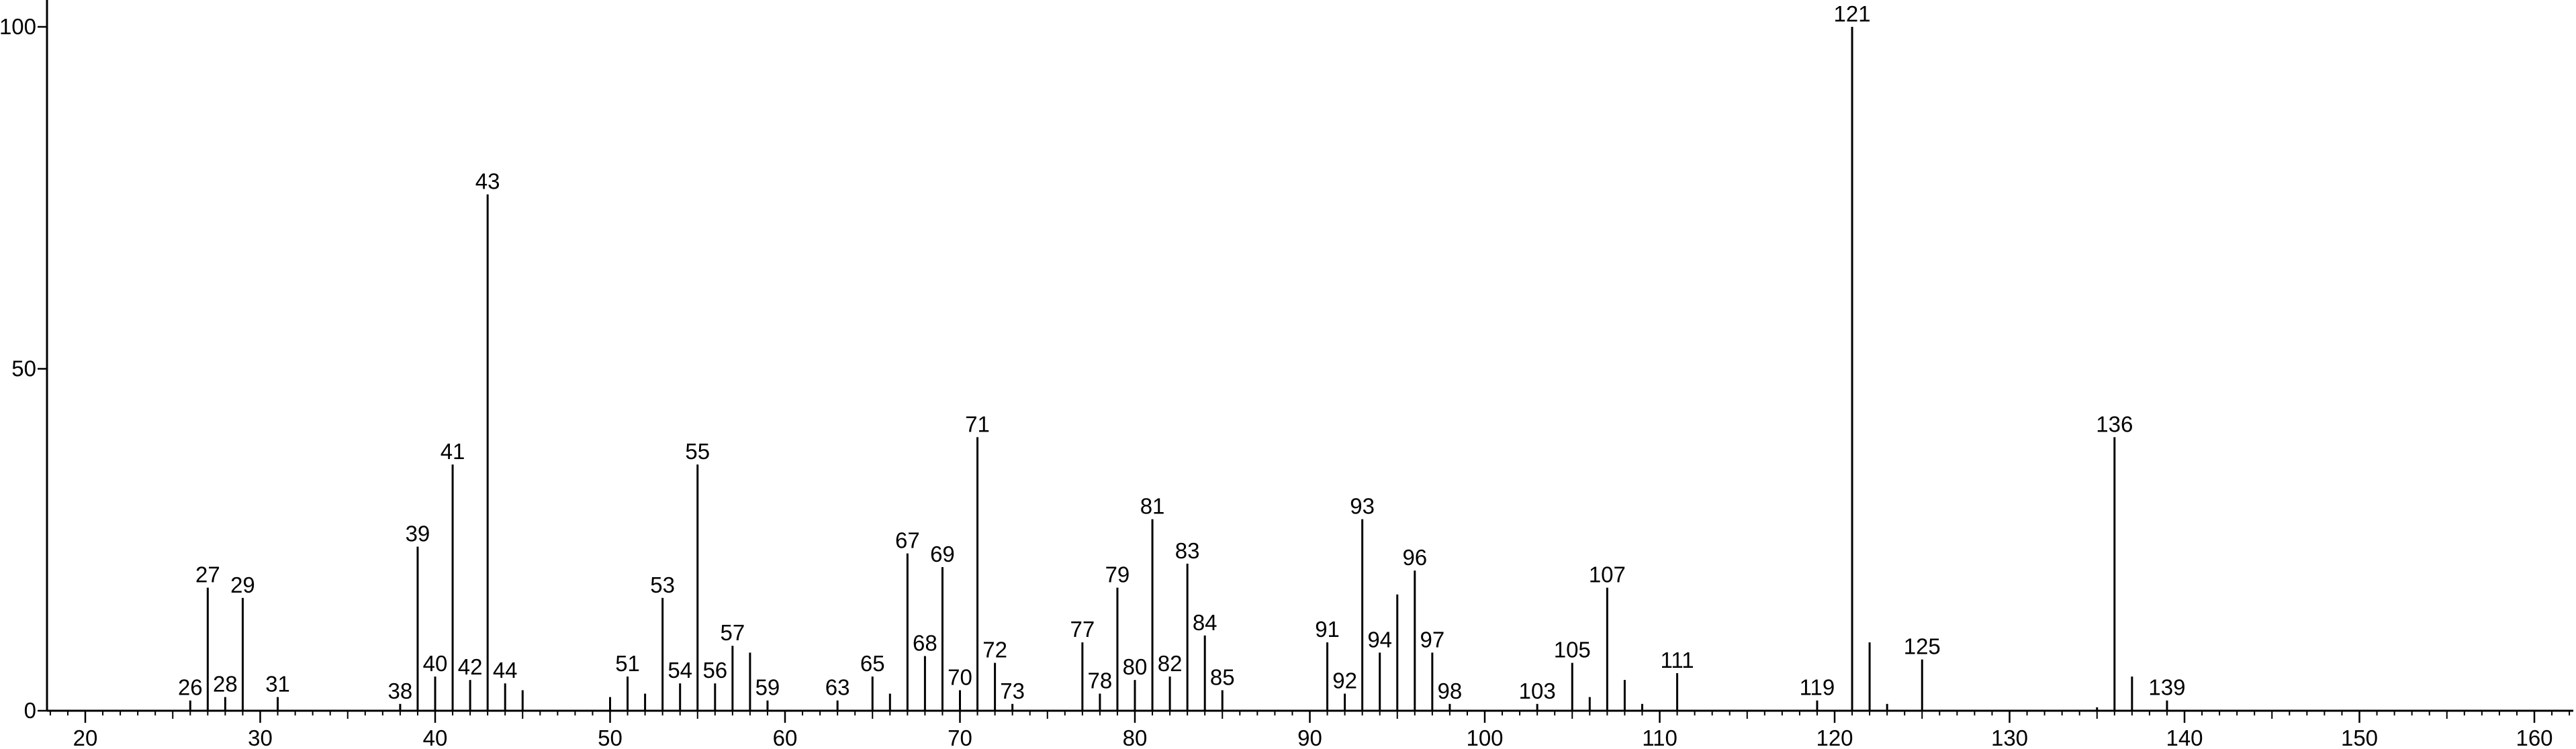  I want to click on peak-label: 78, so click(1100, 680).